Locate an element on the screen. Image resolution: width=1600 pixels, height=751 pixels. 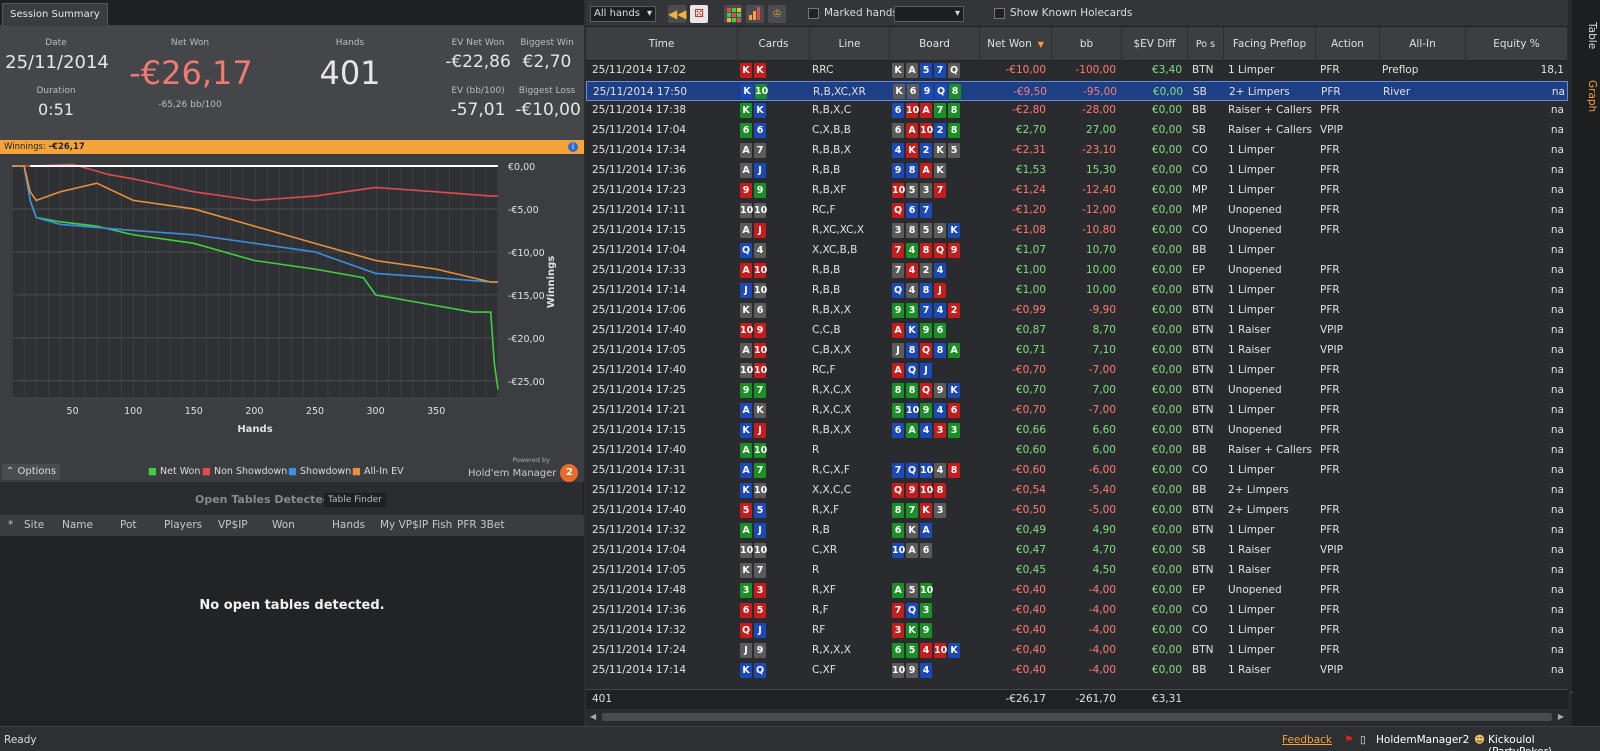
row-bb: 6,60 is located at coordinates (1104, 430).